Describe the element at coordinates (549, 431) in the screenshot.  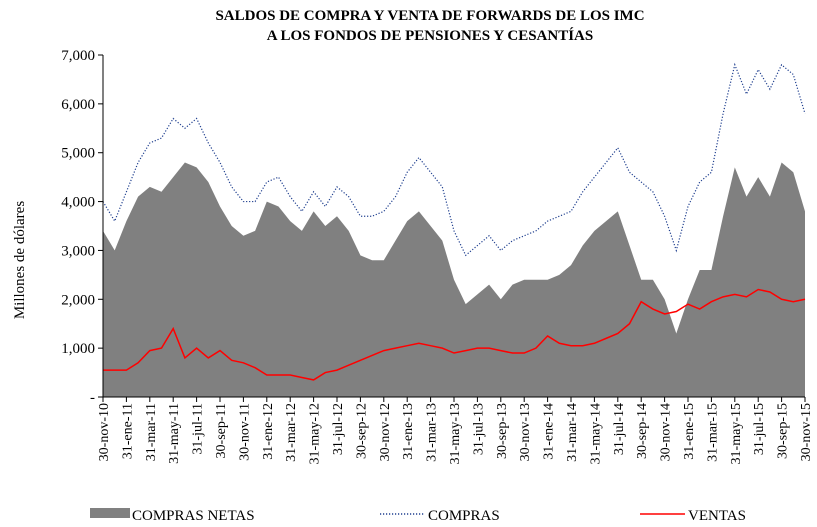
I see `x-tick-label: 31-ene-14` at that location.